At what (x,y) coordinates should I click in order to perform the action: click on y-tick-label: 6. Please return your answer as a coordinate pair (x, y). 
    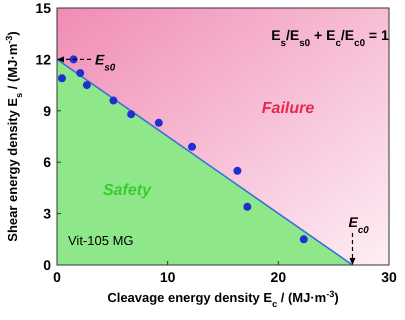
    Looking at the image, I should click on (47, 162).